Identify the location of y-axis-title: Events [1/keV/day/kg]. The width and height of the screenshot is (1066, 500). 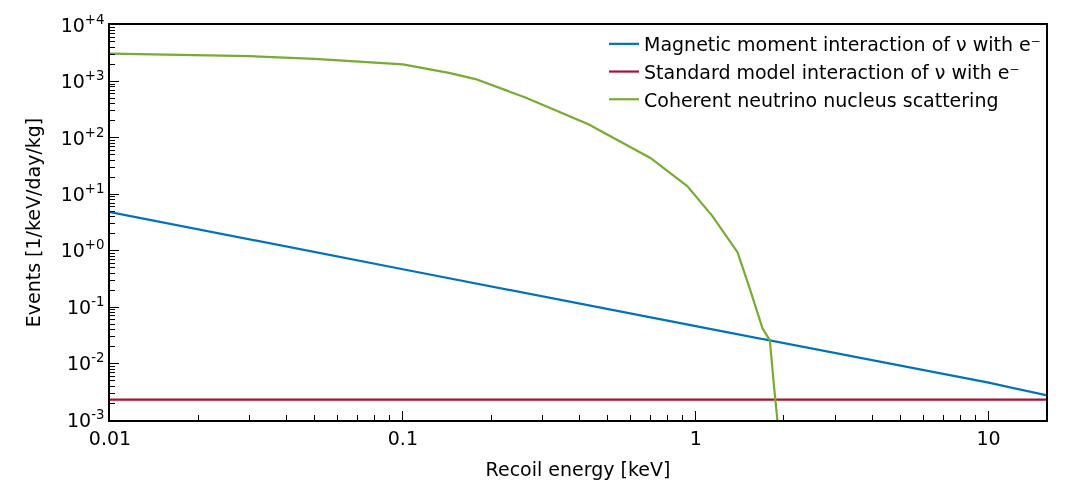
(33, 222).